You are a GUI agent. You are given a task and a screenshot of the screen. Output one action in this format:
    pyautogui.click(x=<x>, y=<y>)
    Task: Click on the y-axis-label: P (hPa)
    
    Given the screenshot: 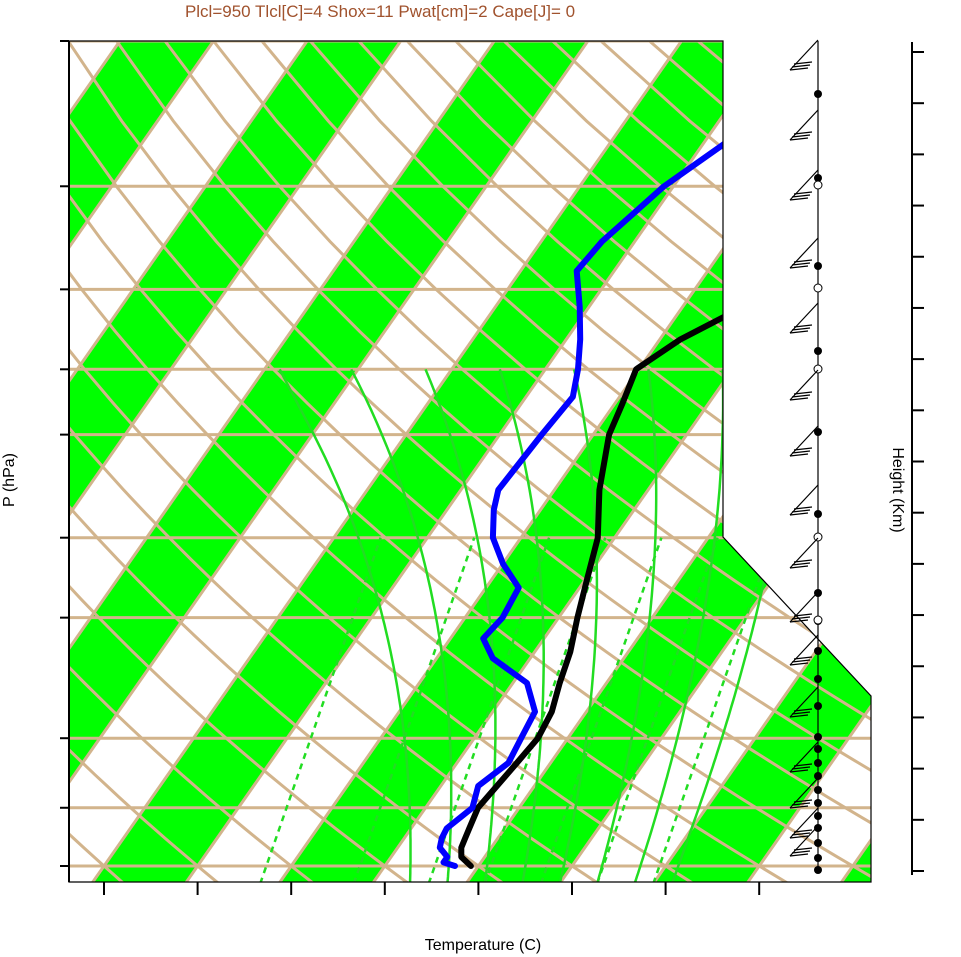 What is the action you would take?
    pyautogui.click(x=9, y=480)
    